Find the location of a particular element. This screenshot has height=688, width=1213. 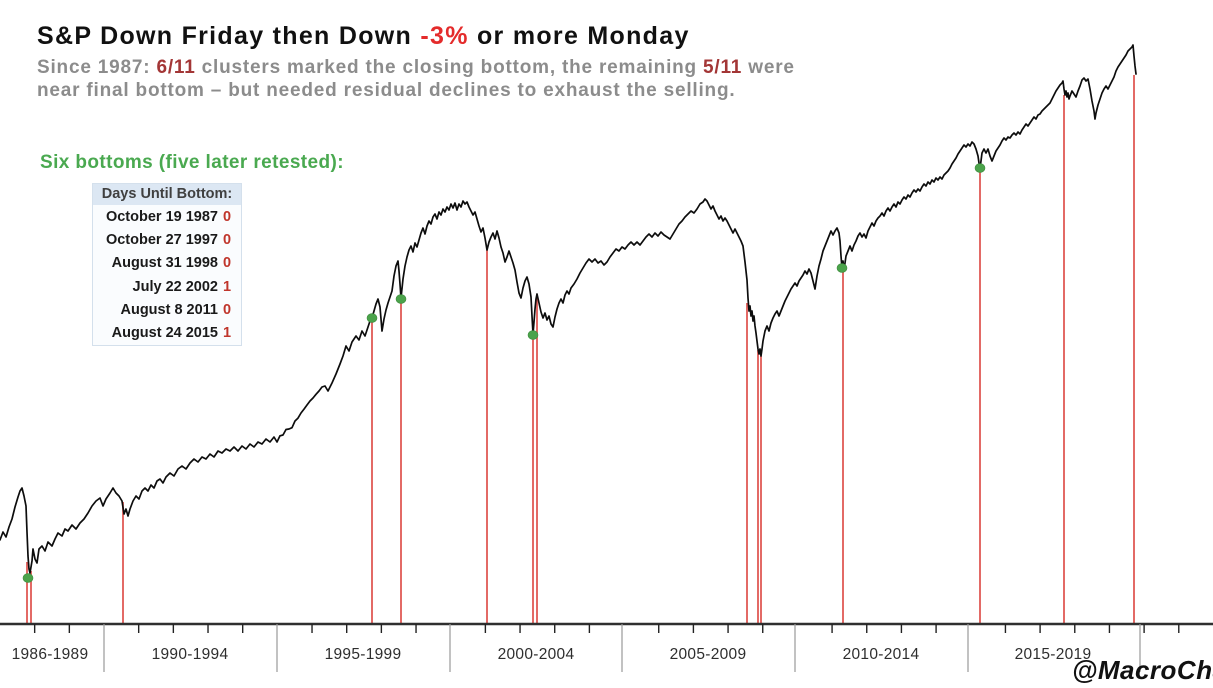

table-row: October 19 1987 0 is located at coordinates (167, 216).